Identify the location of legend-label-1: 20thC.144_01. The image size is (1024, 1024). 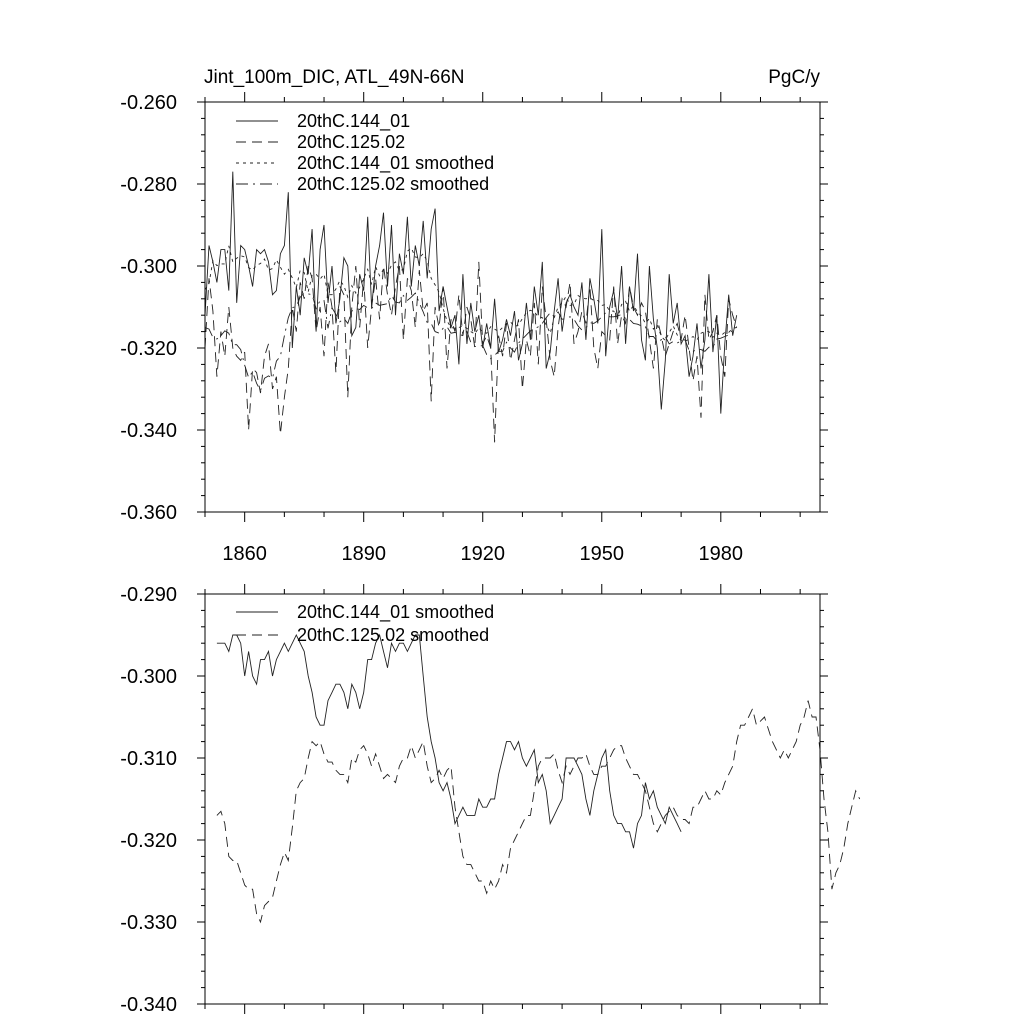
(353, 121).